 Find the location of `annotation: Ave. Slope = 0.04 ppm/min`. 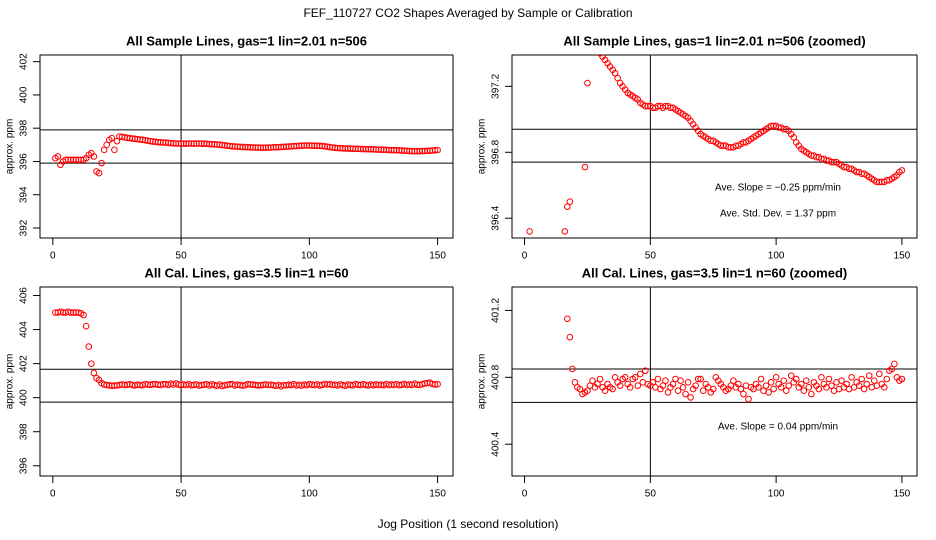

annotation: Ave. Slope = 0.04 ppm/min is located at coordinates (778, 427).